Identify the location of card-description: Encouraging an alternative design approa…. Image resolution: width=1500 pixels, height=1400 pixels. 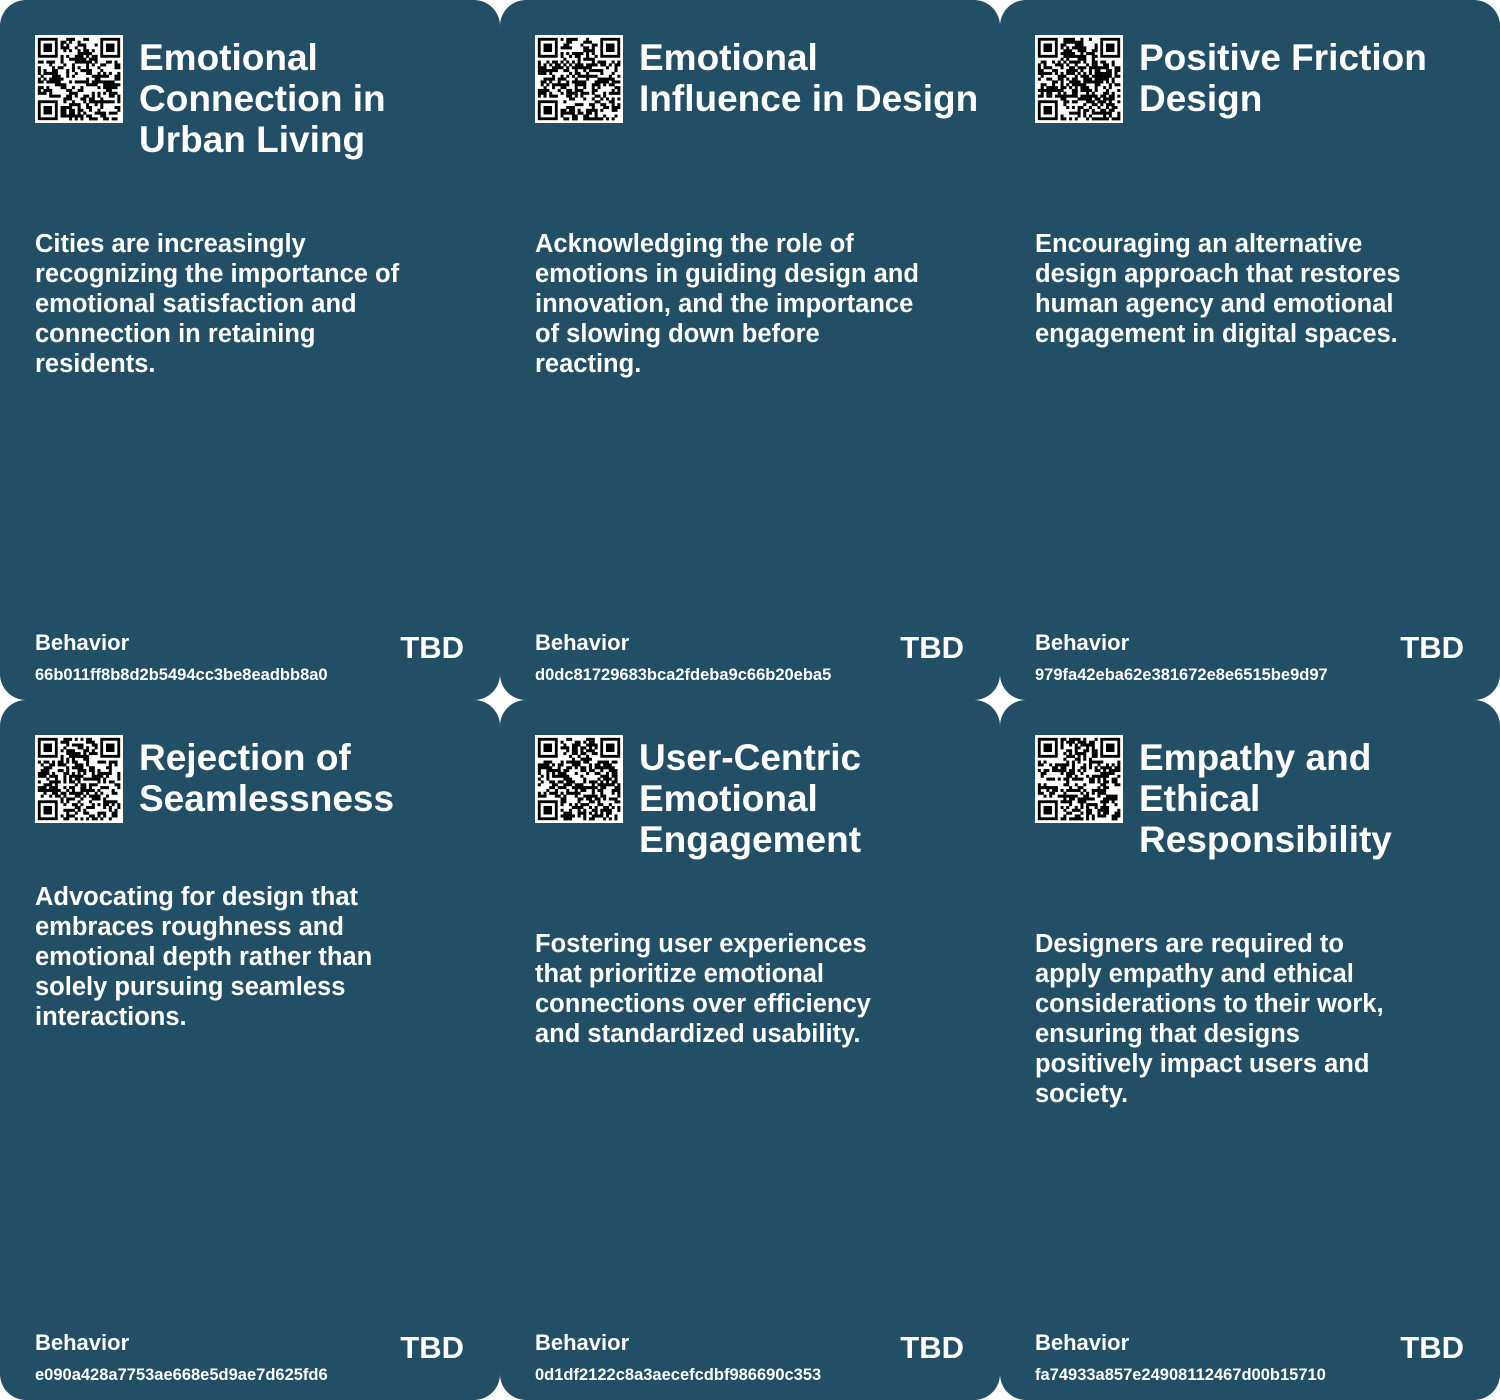
(1218, 289).